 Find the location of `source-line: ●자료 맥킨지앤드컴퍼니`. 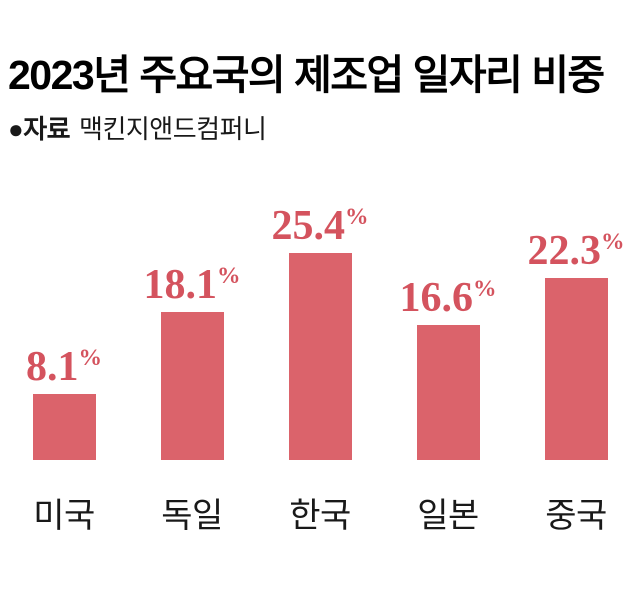

source-line: ●자료 맥킨지앤드컴퍼니 is located at coordinates (137, 129).